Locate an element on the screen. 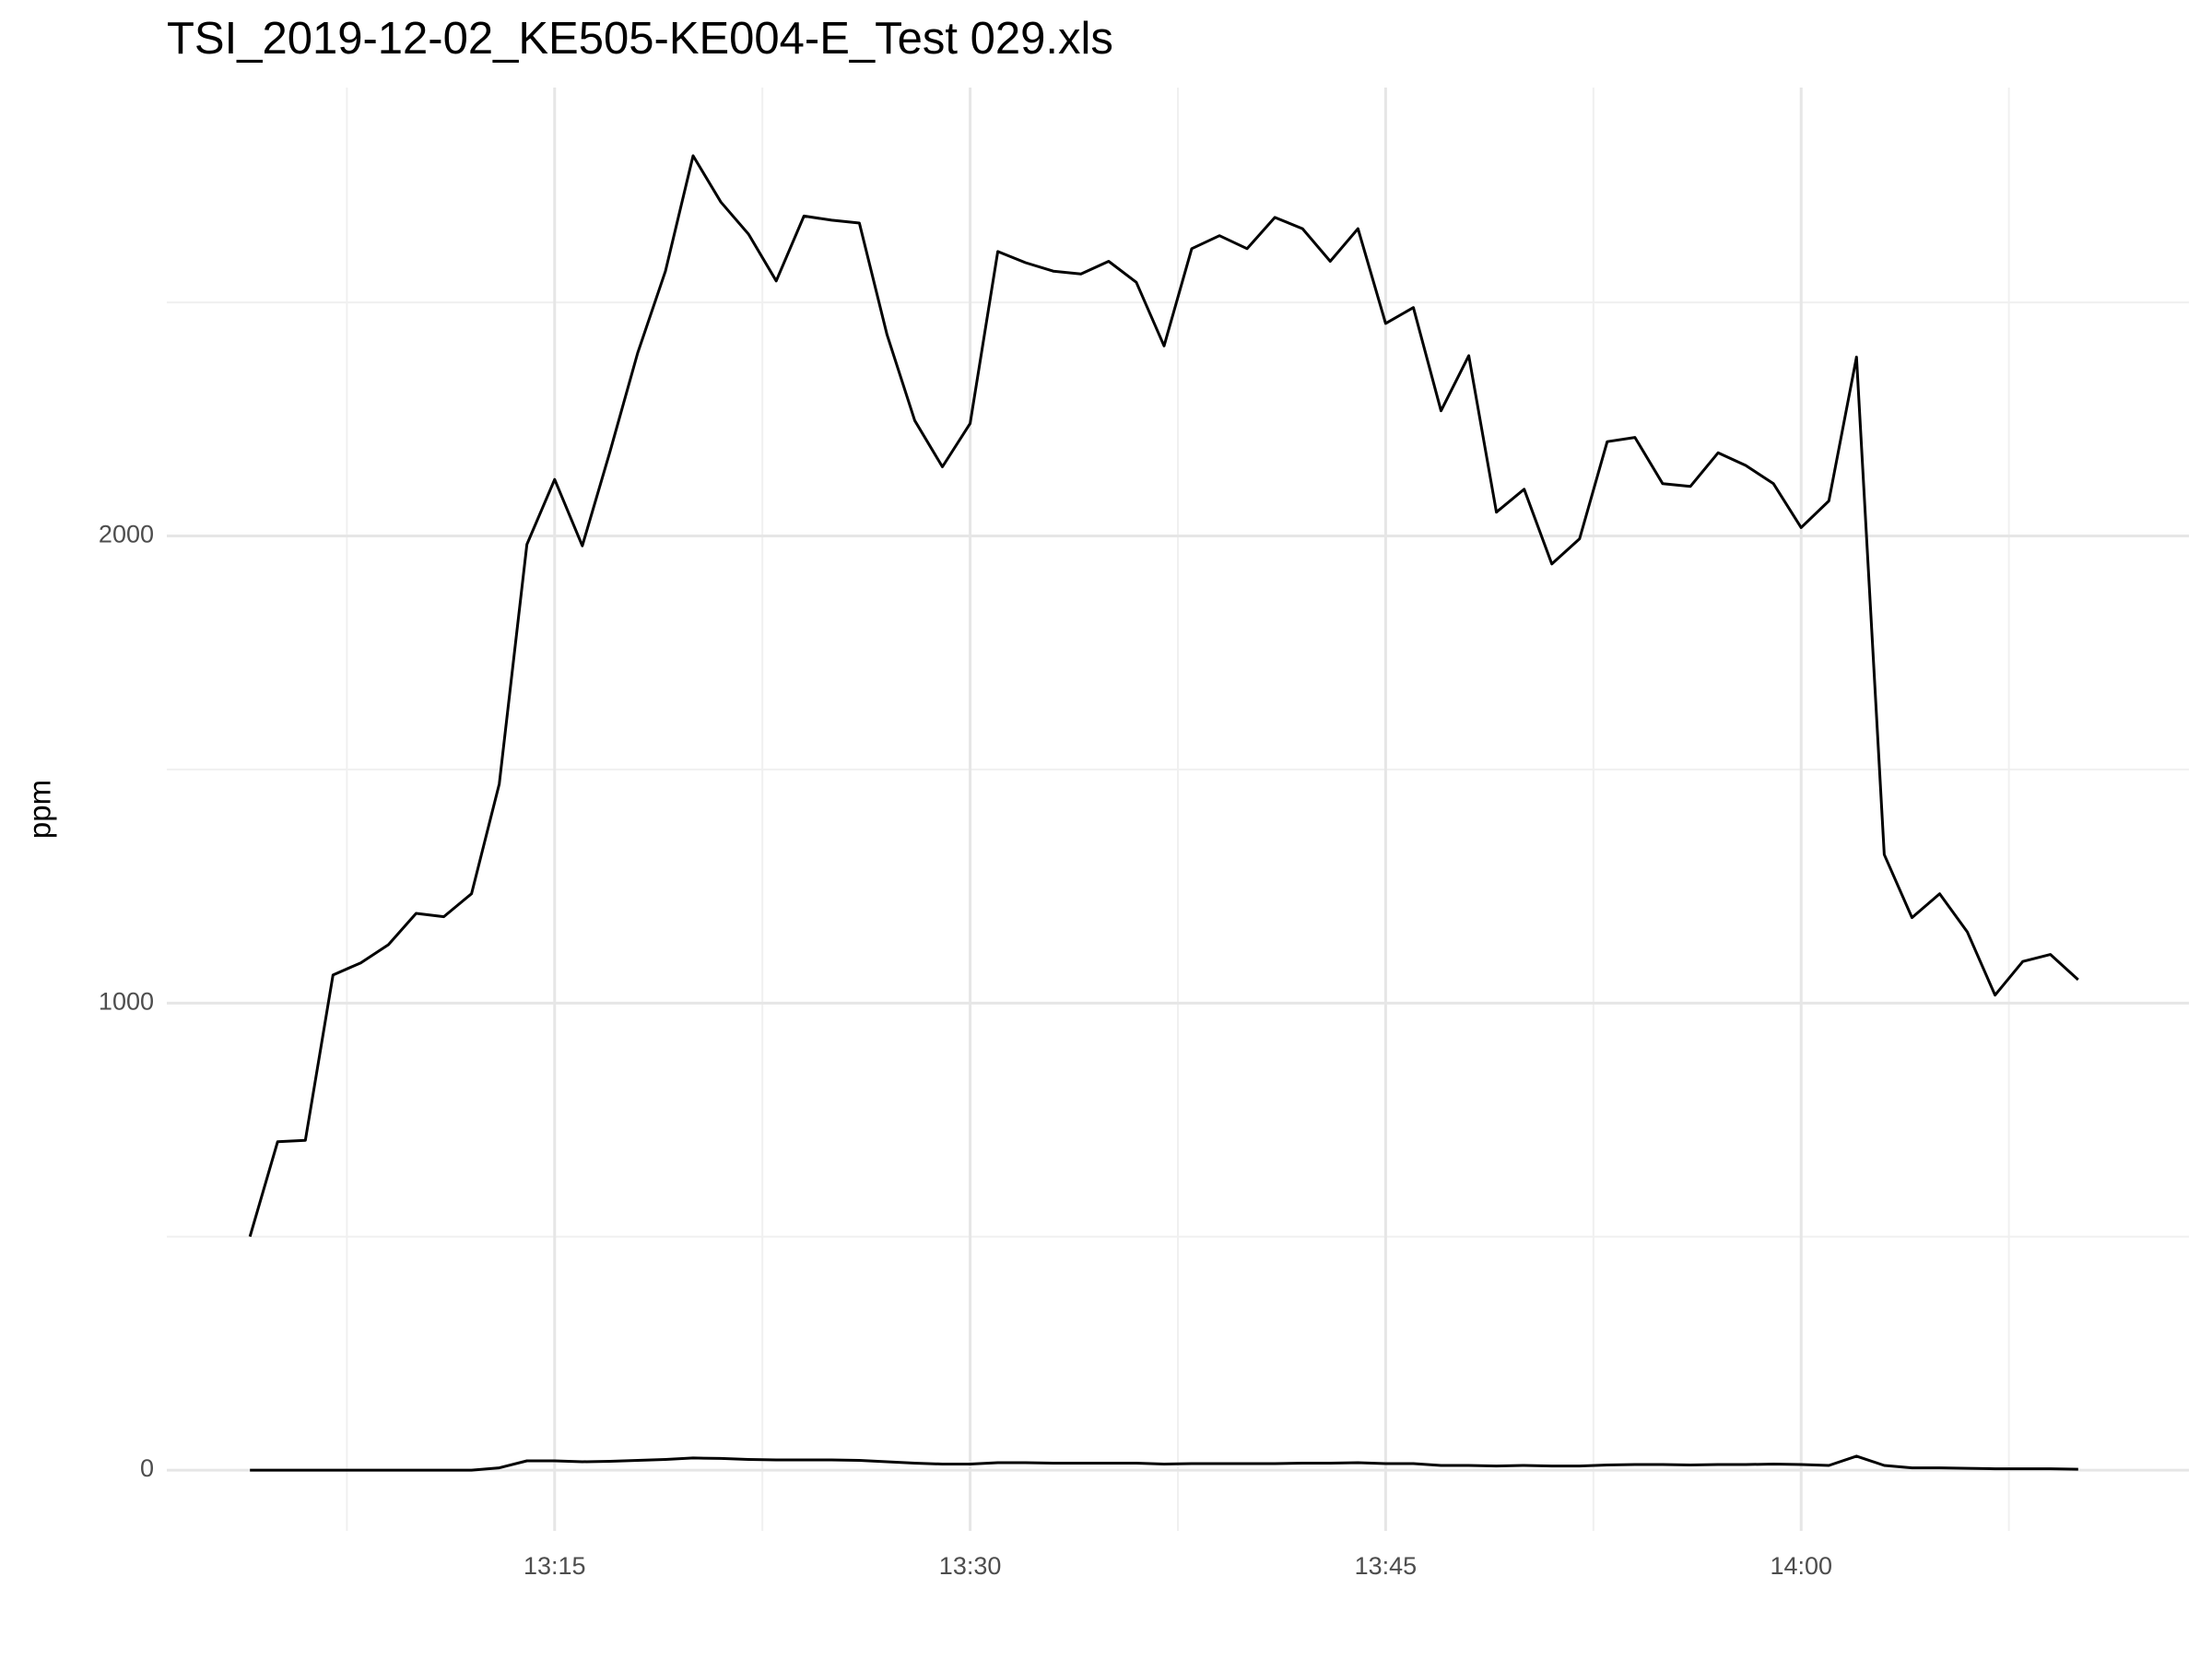 Image resolution: width=2212 pixels, height=1659 pixels. y-tick-label: 0 is located at coordinates (147, 1468).